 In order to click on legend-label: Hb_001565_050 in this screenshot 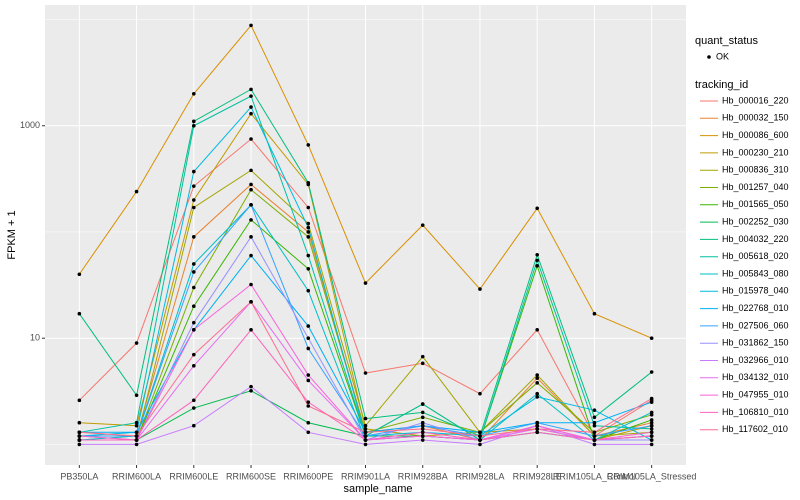, I will do `click(755, 204)`.